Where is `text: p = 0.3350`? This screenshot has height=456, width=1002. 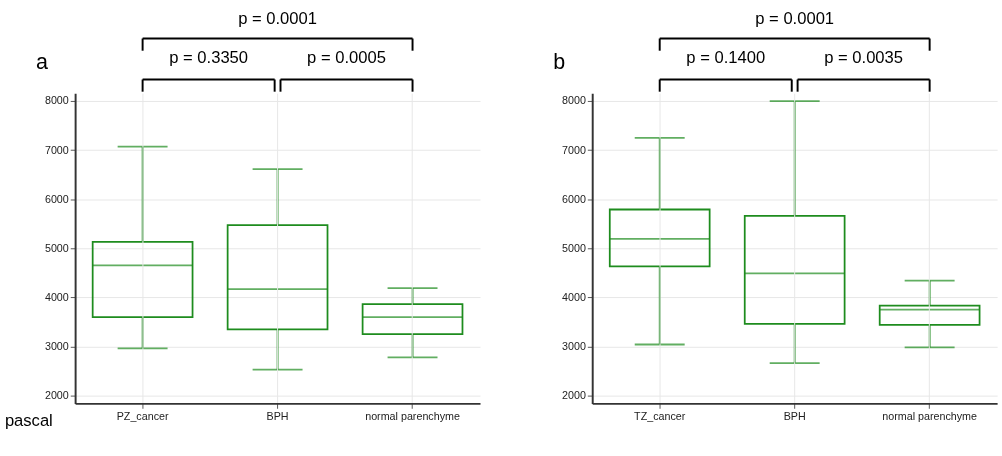 text: p = 0.3350 is located at coordinates (209, 57).